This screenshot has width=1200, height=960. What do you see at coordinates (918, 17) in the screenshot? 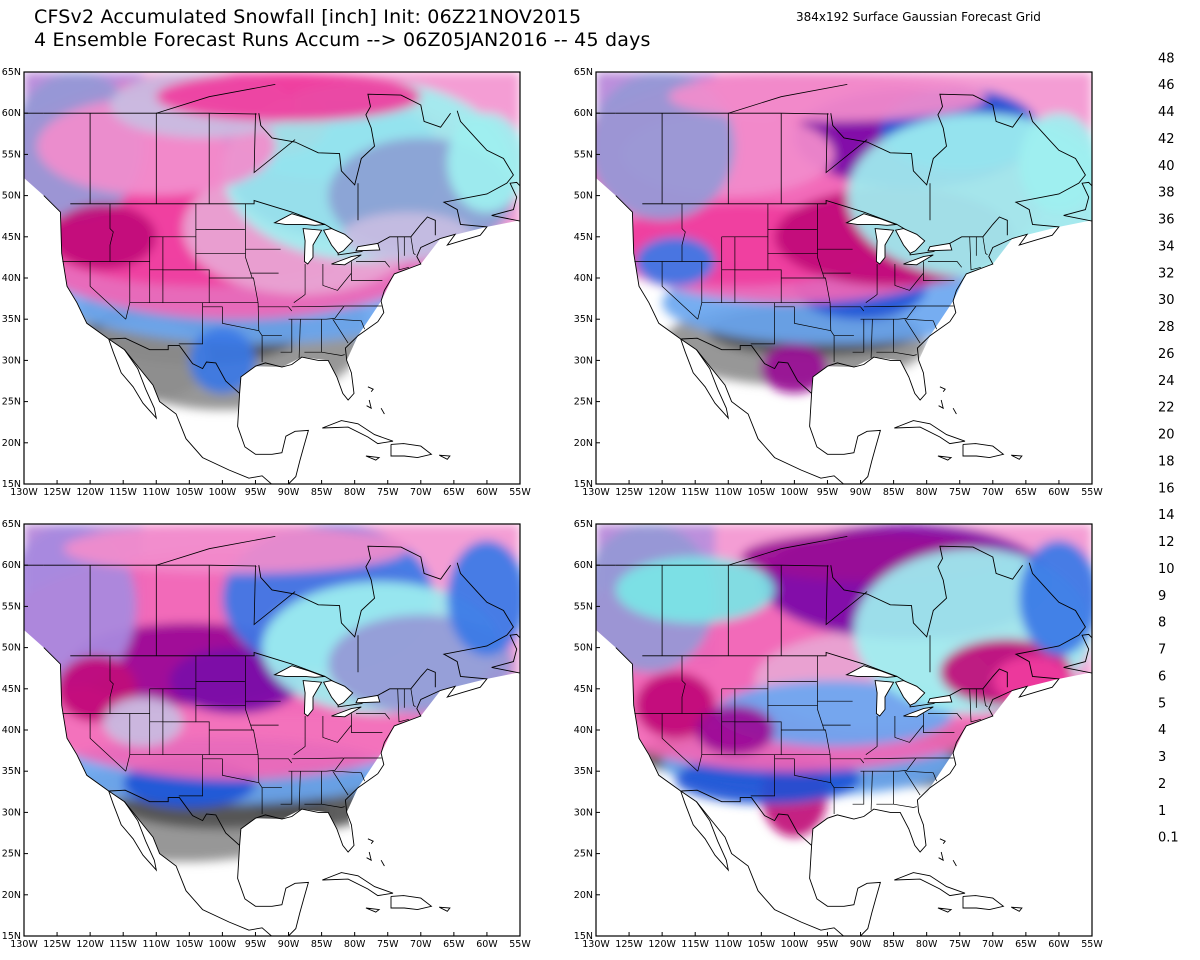
I see `grid-resolution-note: 384x192 Surface Gaussian Forecast Grid` at bounding box center [918, 17].